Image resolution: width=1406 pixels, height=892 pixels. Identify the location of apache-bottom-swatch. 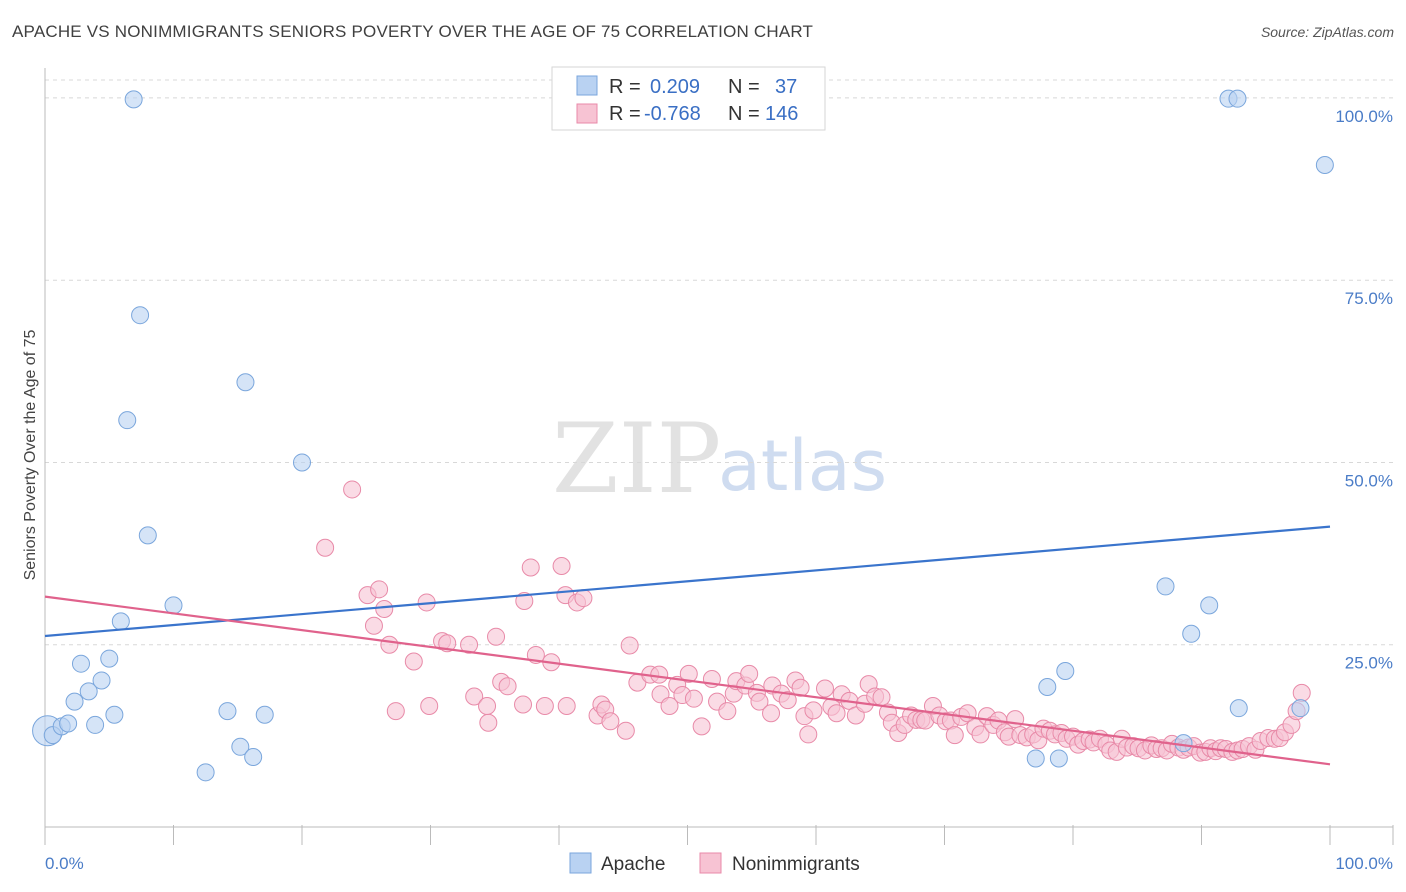
(580, 863).